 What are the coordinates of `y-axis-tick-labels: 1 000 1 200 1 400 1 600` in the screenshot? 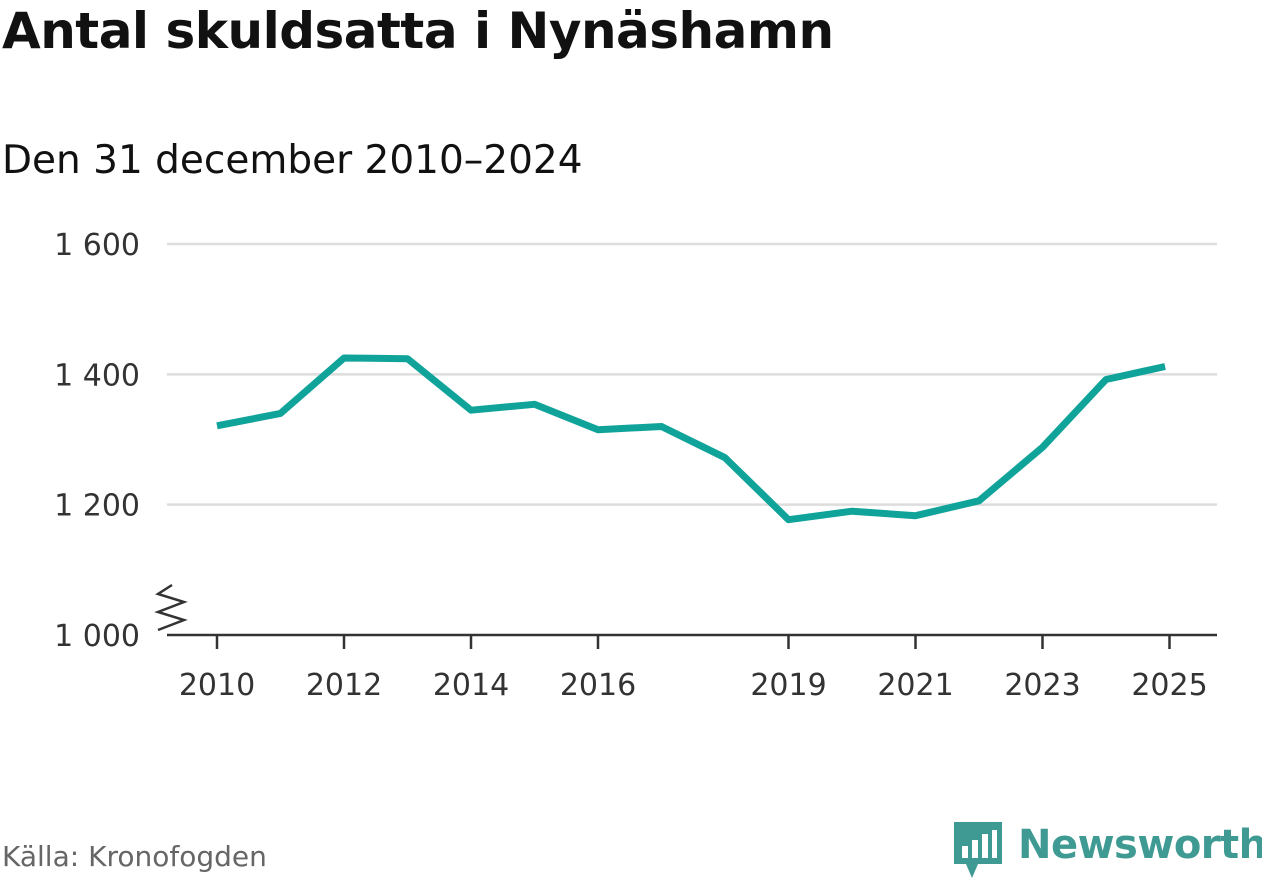 It's located at (97, 441).